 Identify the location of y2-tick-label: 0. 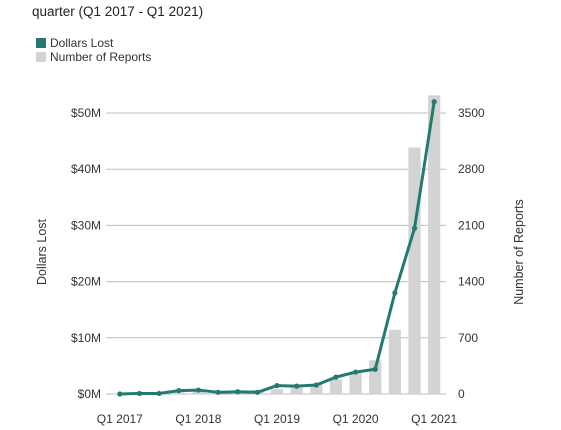
(461, 394).